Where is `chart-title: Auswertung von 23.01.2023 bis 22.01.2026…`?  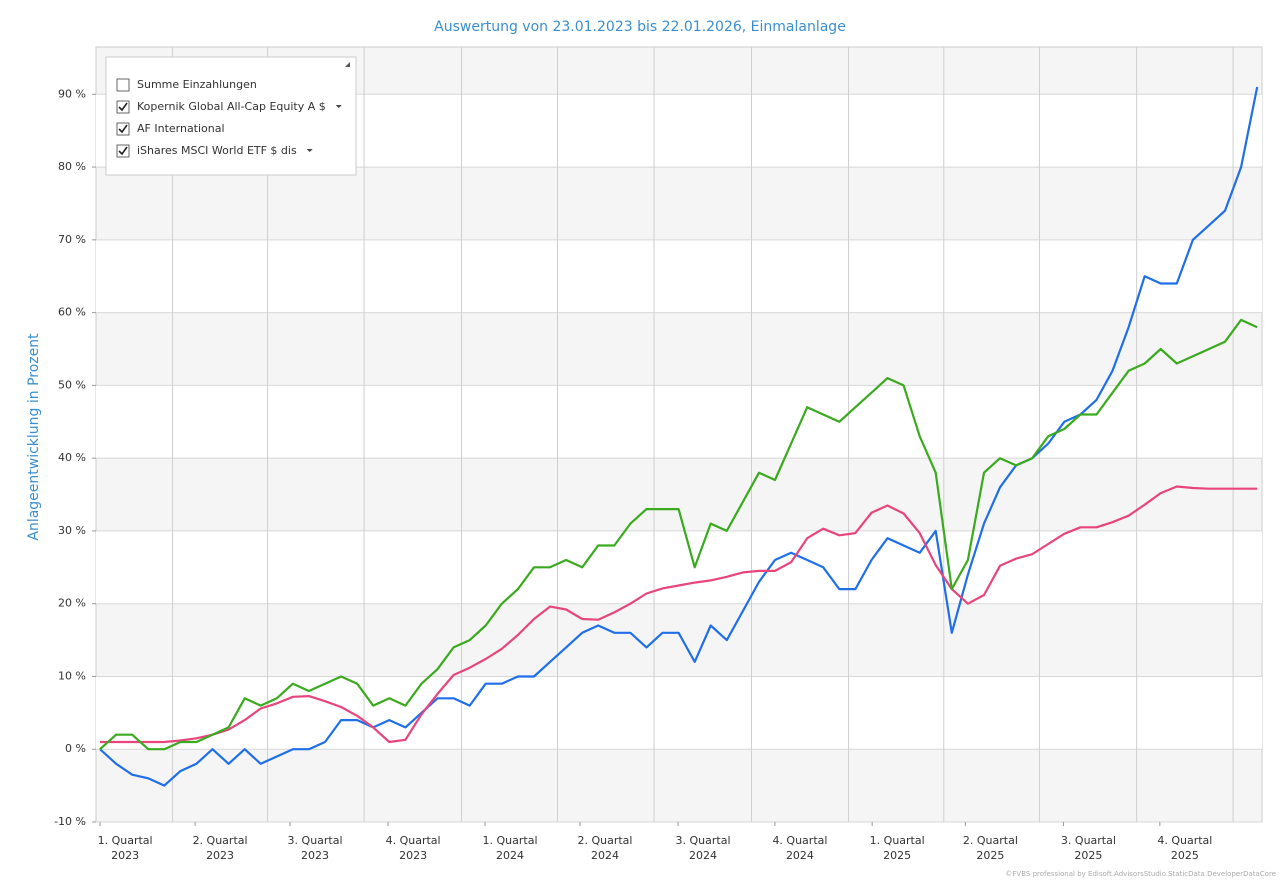
chart-title: Auswertung von 23.01.2023 bis 22.01.2026… is located at coordinates (640, 27).